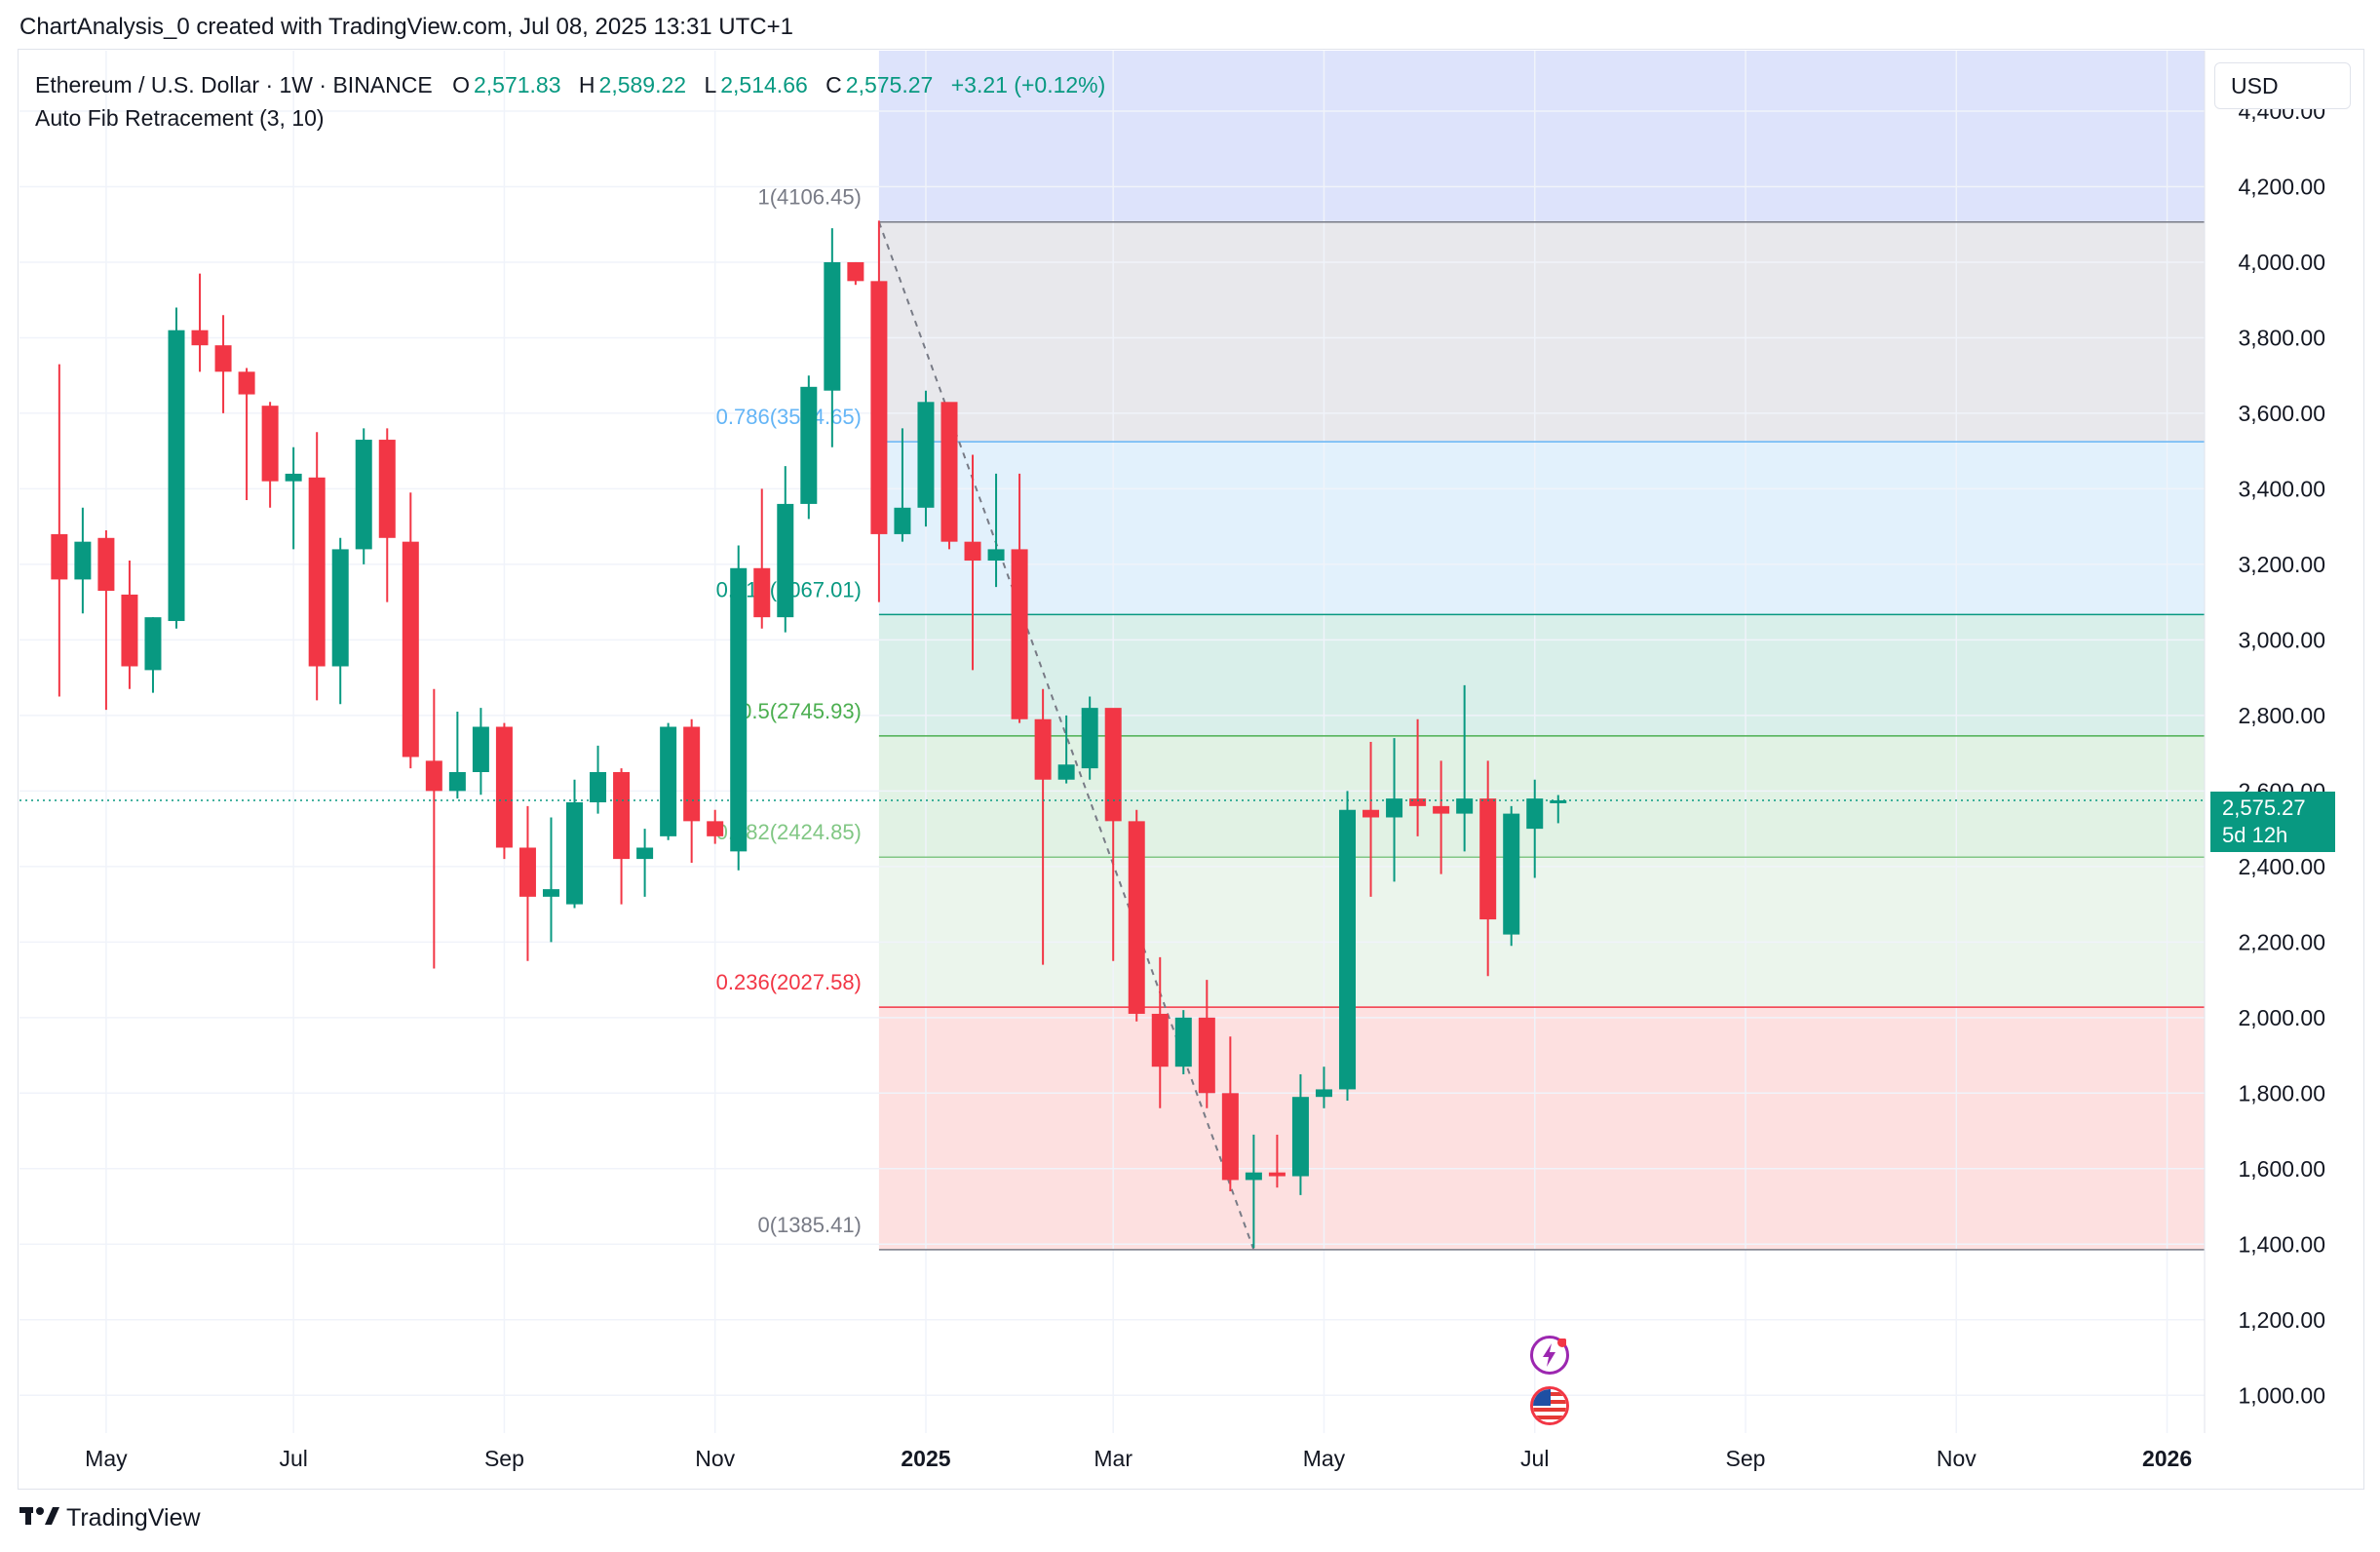 The image size is (2380, 1552). Describe the element at coordinates (110, 1518) in the screenshot. I see `tradingview-logo: TradingView` at that location.